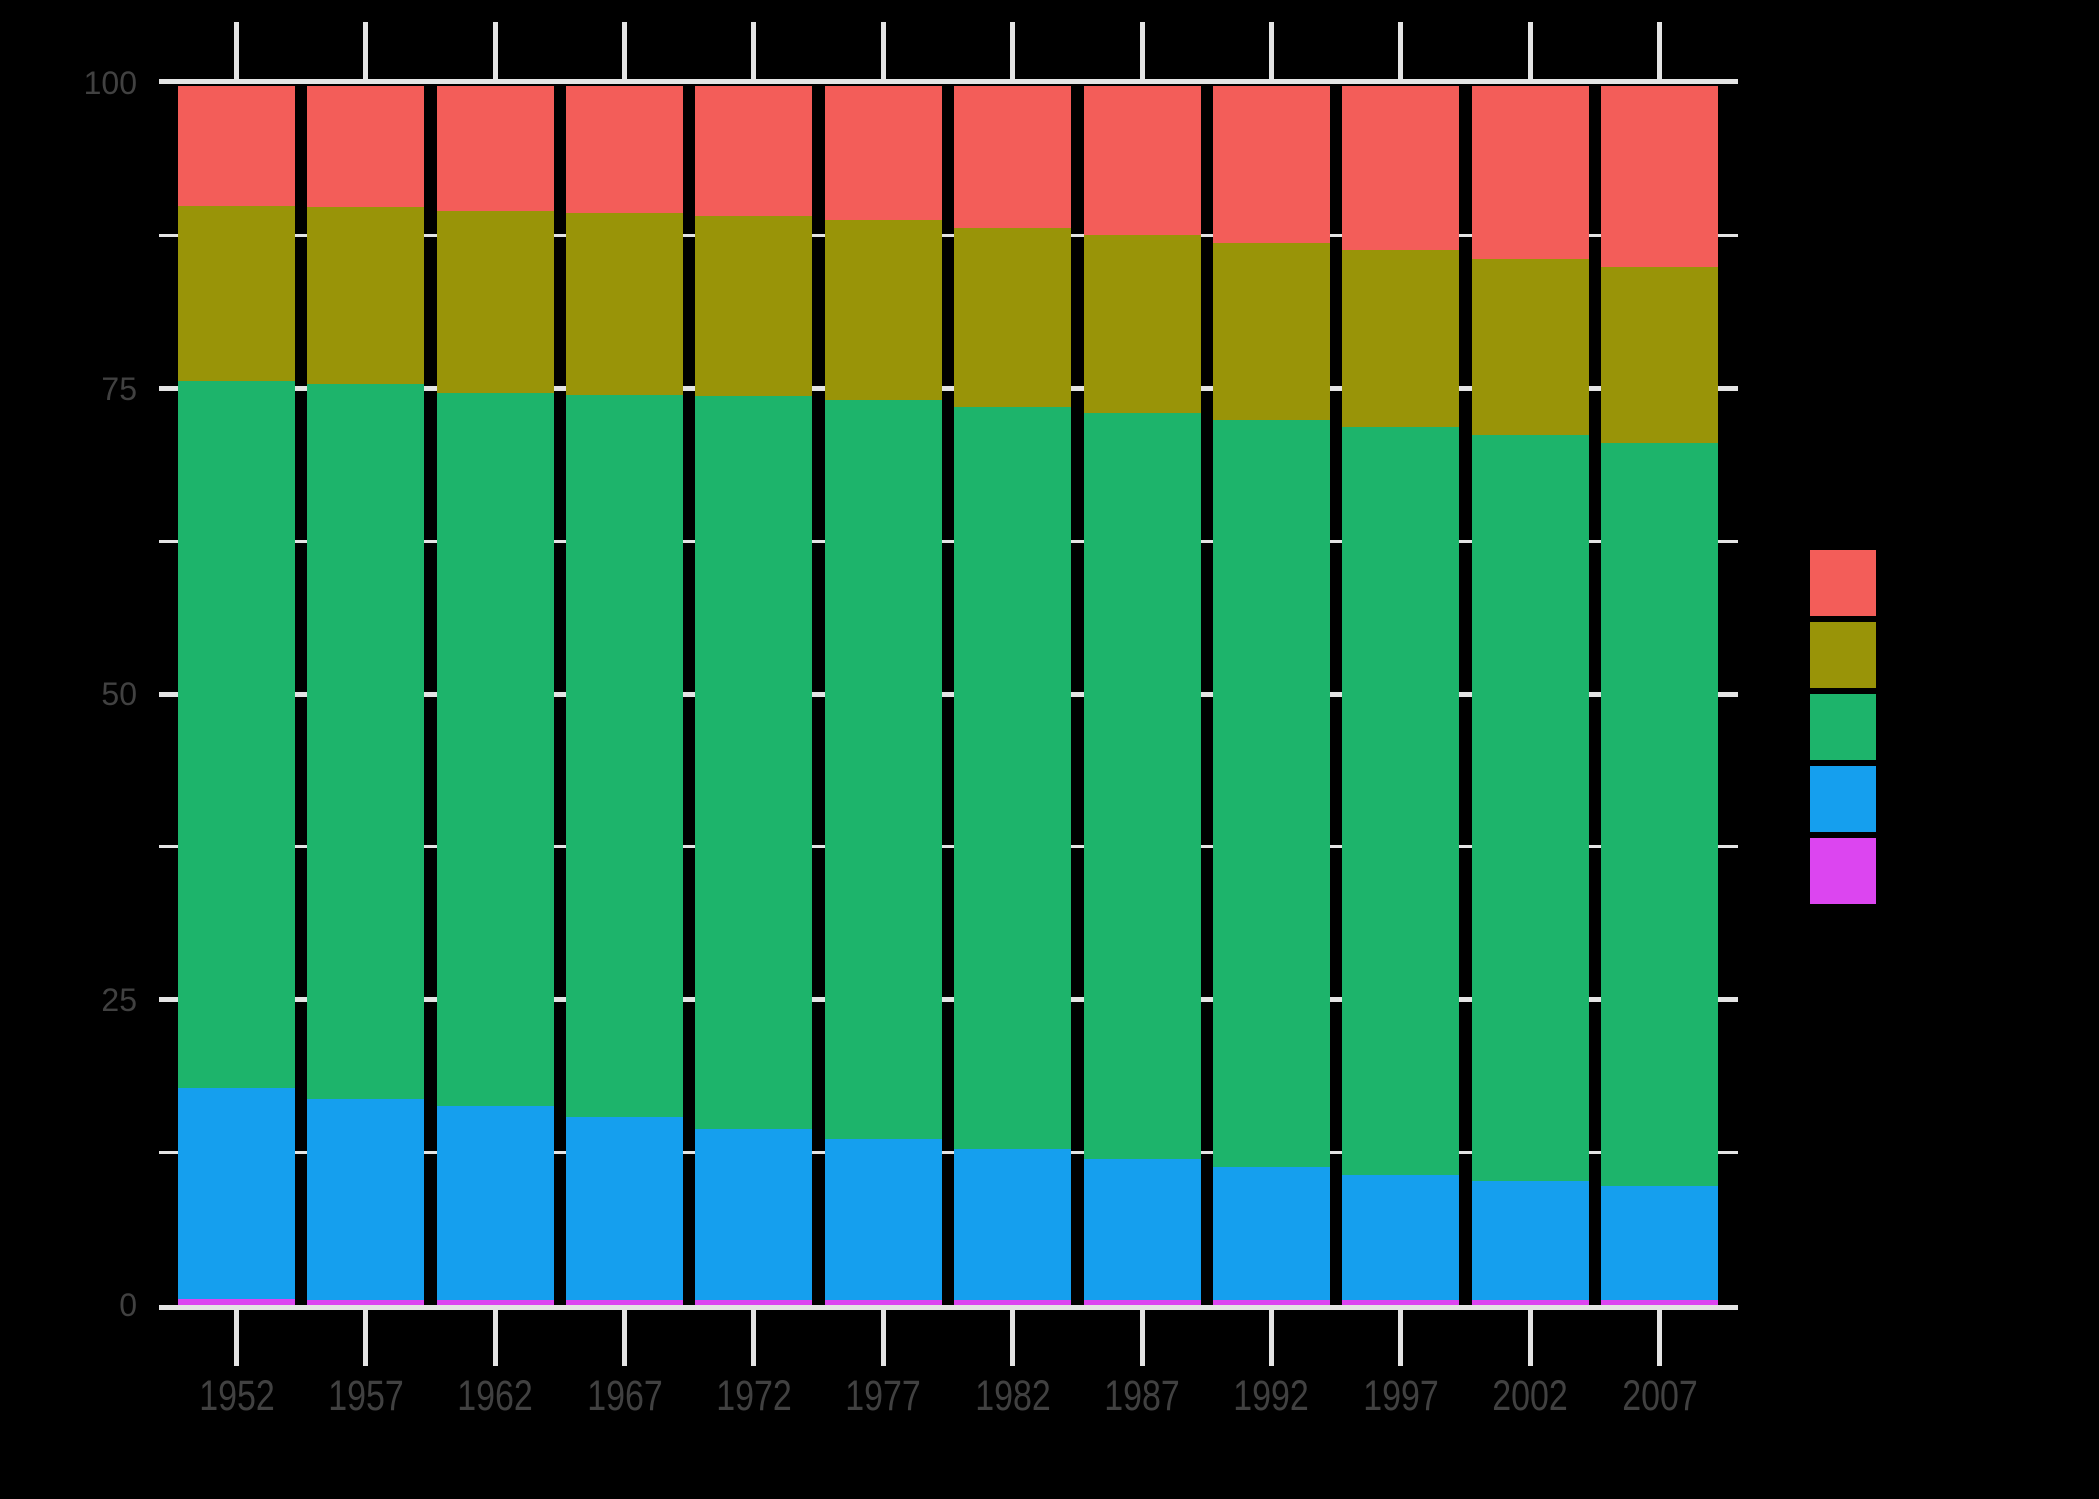  What do you see at coordinates (236, 1396) in the screenshot?
I see `x-tick-label: 1952` at bounding box center [236, 1396].